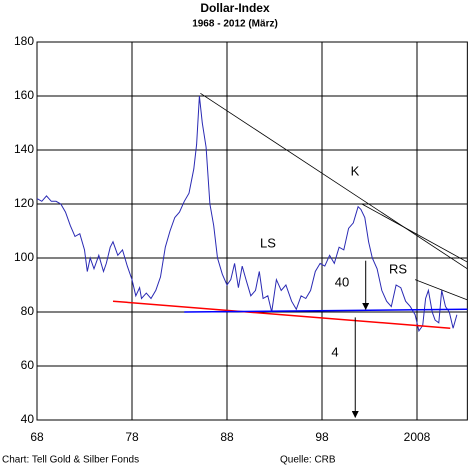 Image resolution: width=470 pixels, height=467 pixels. I want to click on chart-subtitle: 1968 - 2012 (März), so click(235, 24).